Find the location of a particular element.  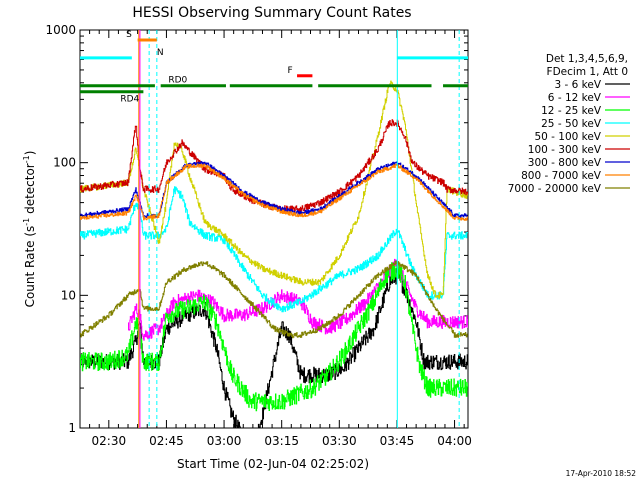

y-axis-label: Count Rate (s-1 detector-1) is located at coordinates (29, 229).